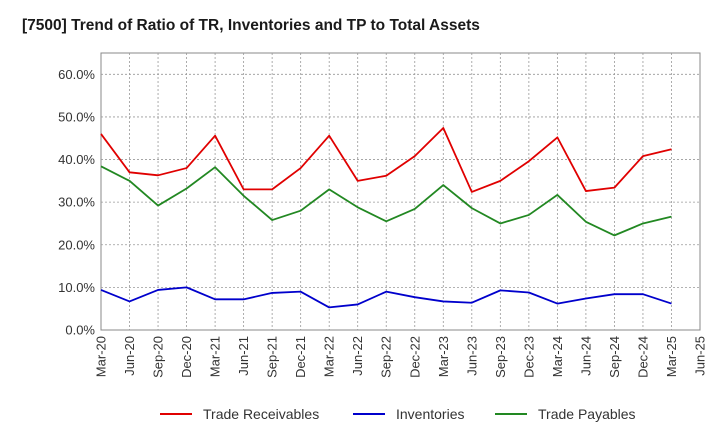  Describe the element at coordinates (76, 244) in the screenshot. I see `y-tick-label: 20.0%` at that location.